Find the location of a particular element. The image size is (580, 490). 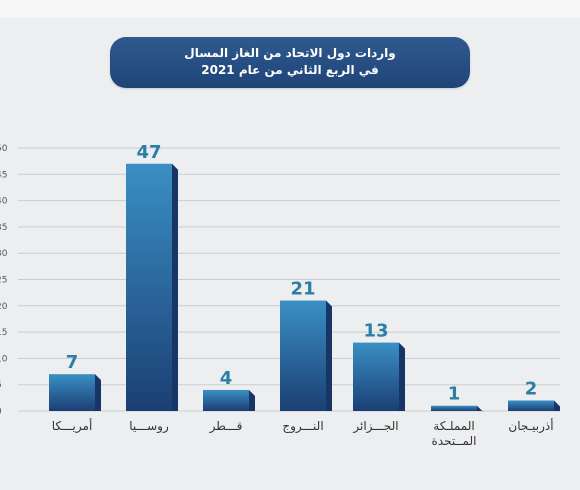

category-label: أمريـــكا is located at coordinates (72, 426).